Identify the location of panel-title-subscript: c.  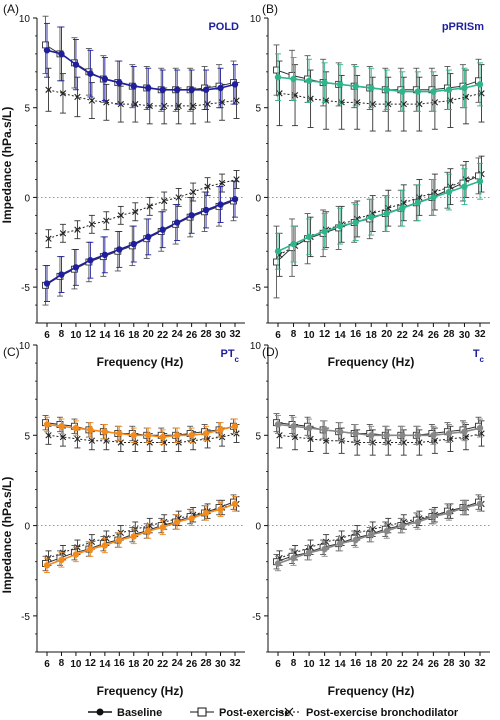
(237, 359).